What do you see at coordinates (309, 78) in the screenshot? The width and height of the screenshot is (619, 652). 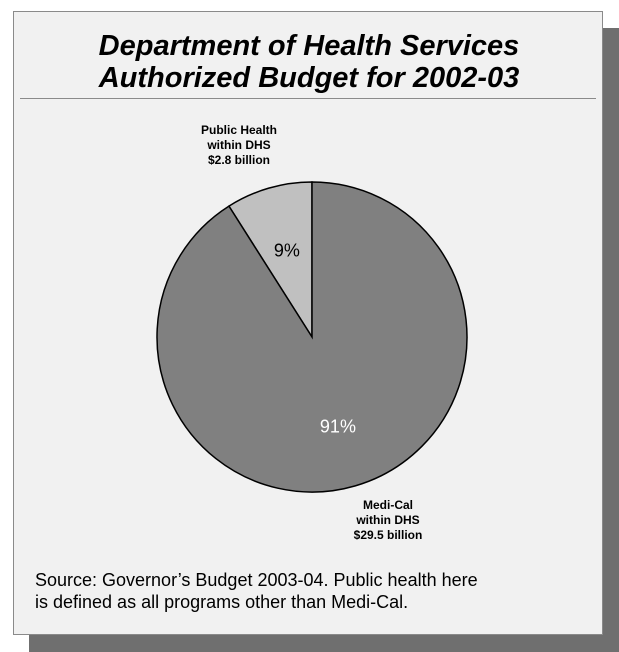 I see `chart-title-line-2: Authorized Budget for 2002-03` at bounding box center [309, 78].